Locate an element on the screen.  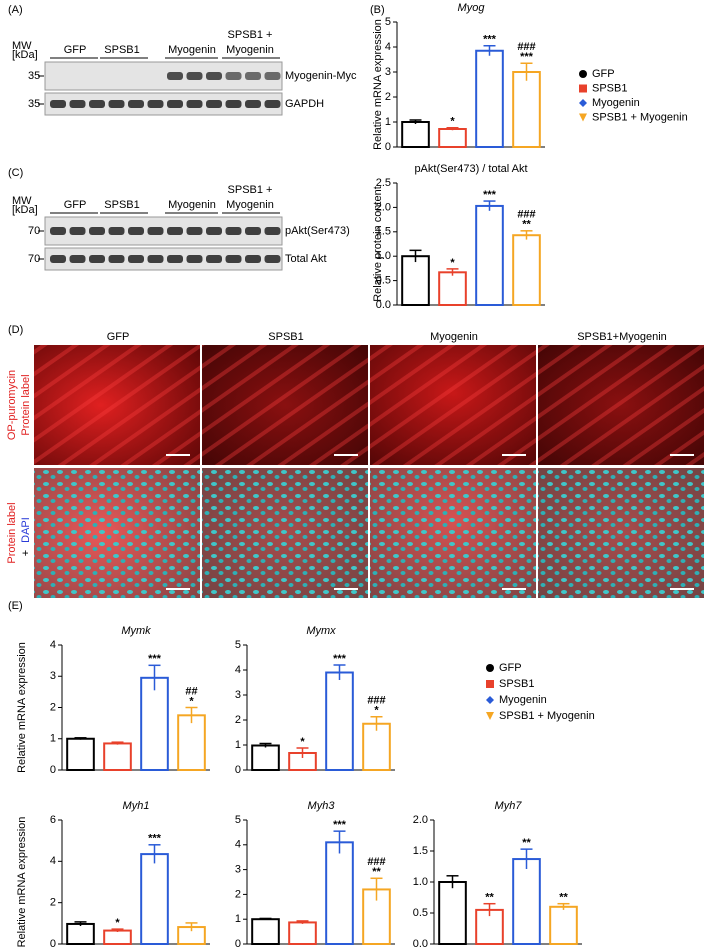
column-label: GFP is located at coordinates (118, 337).